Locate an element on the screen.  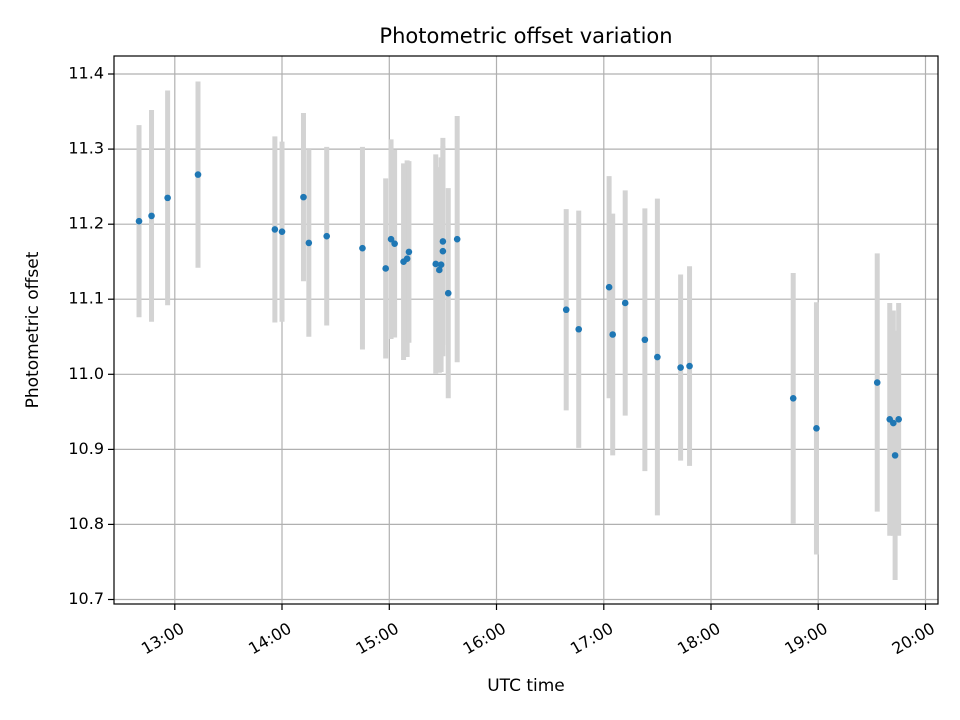
y-tick-label: 11.1 is located at coordinates (86, 298).